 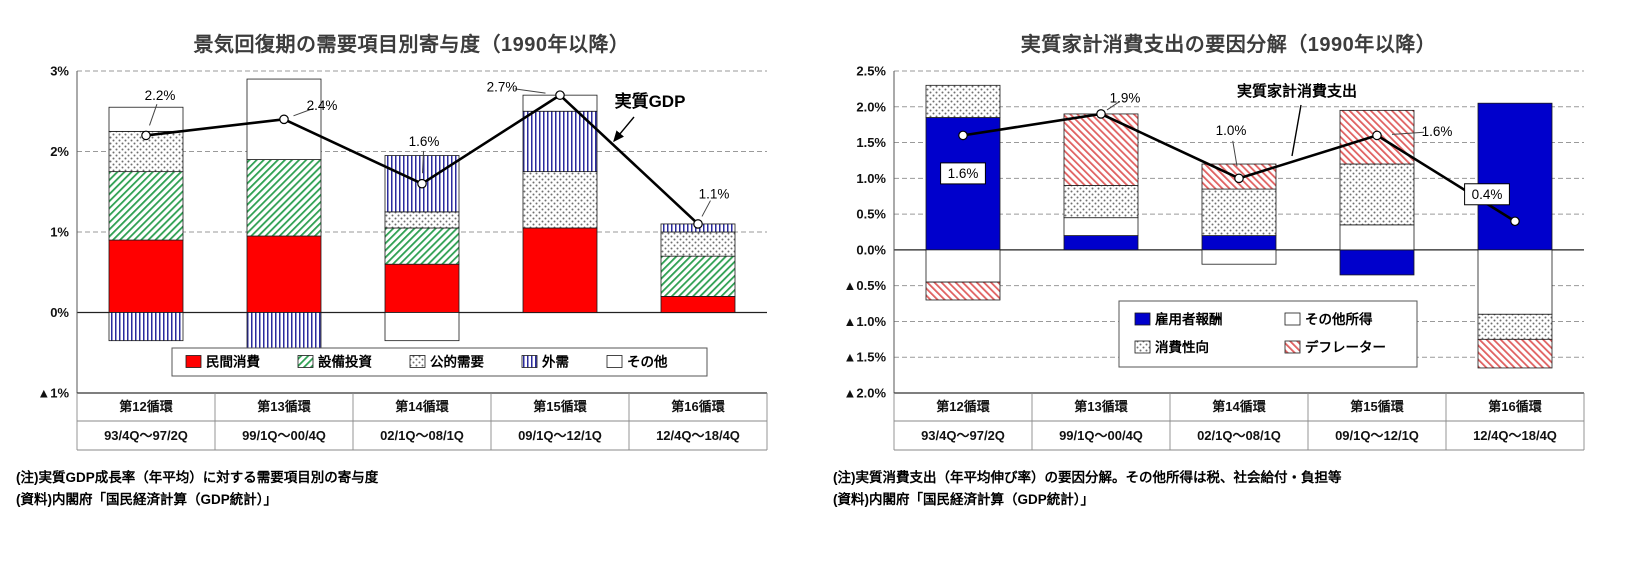 I want to click on gdp-chart-note: (注)実質GDP成長率（年平均）に対する需要項目別の寄与度, so click(x=197, y=477).